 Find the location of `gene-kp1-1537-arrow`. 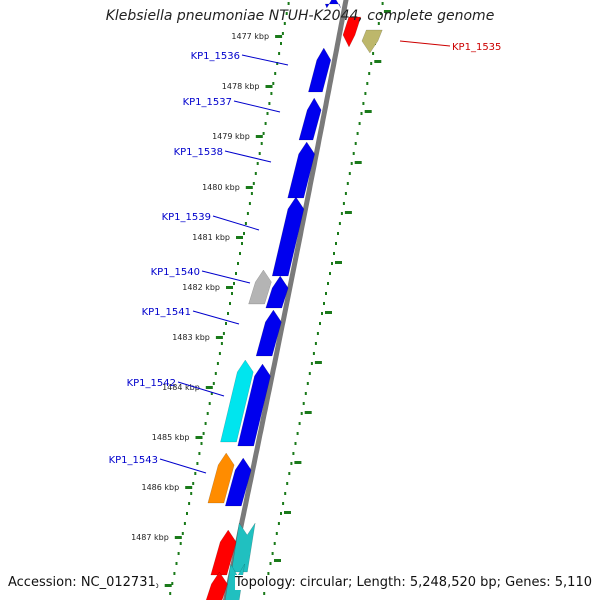

gene-kp1-1537-arrow is located at coordinates (310, 119).